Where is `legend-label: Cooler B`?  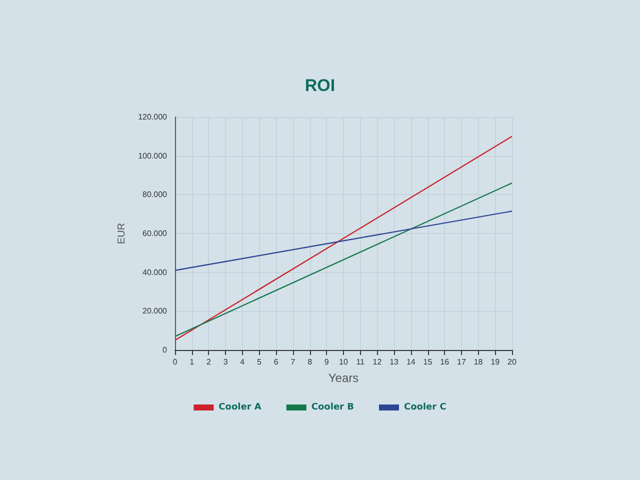
legend-label: Cooler B is located at coordinates (332, 407).